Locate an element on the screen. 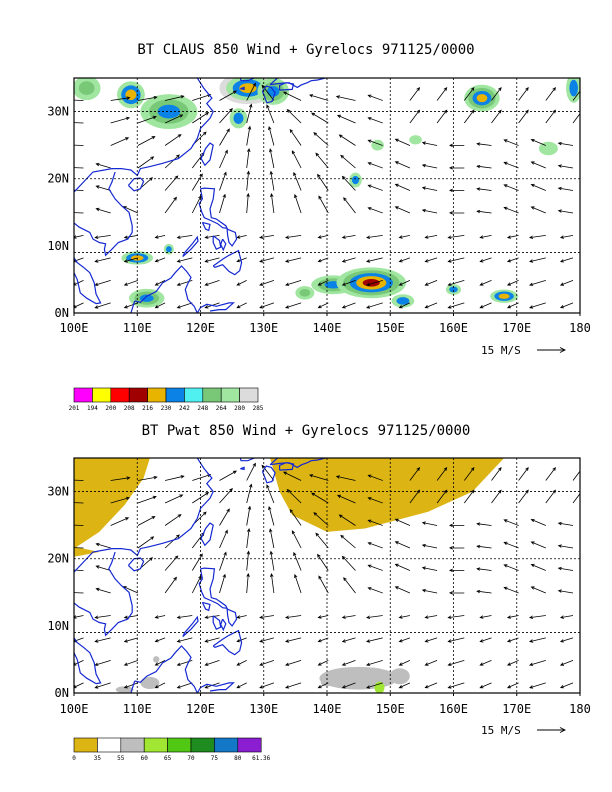 This screenshot has height=792, width=612. colorbar-label: 80 is located at coordinates (238, 758).